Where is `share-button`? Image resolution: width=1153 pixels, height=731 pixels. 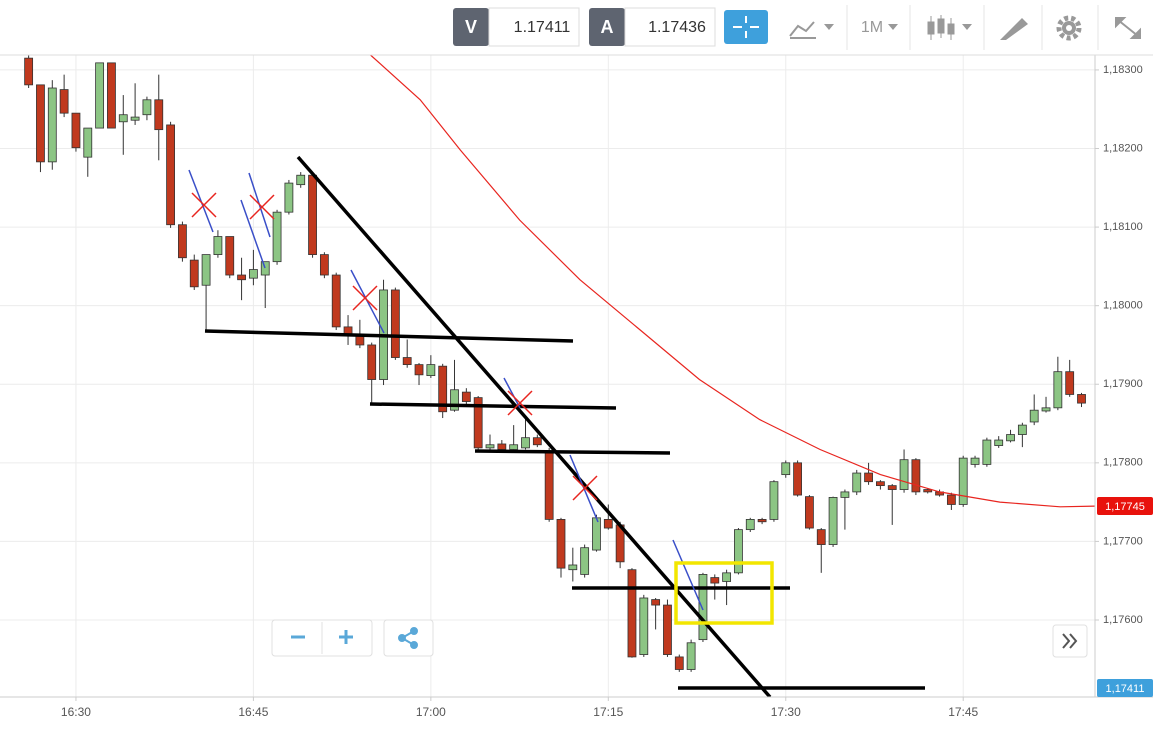
share-button is located at coordinates (408, 638).